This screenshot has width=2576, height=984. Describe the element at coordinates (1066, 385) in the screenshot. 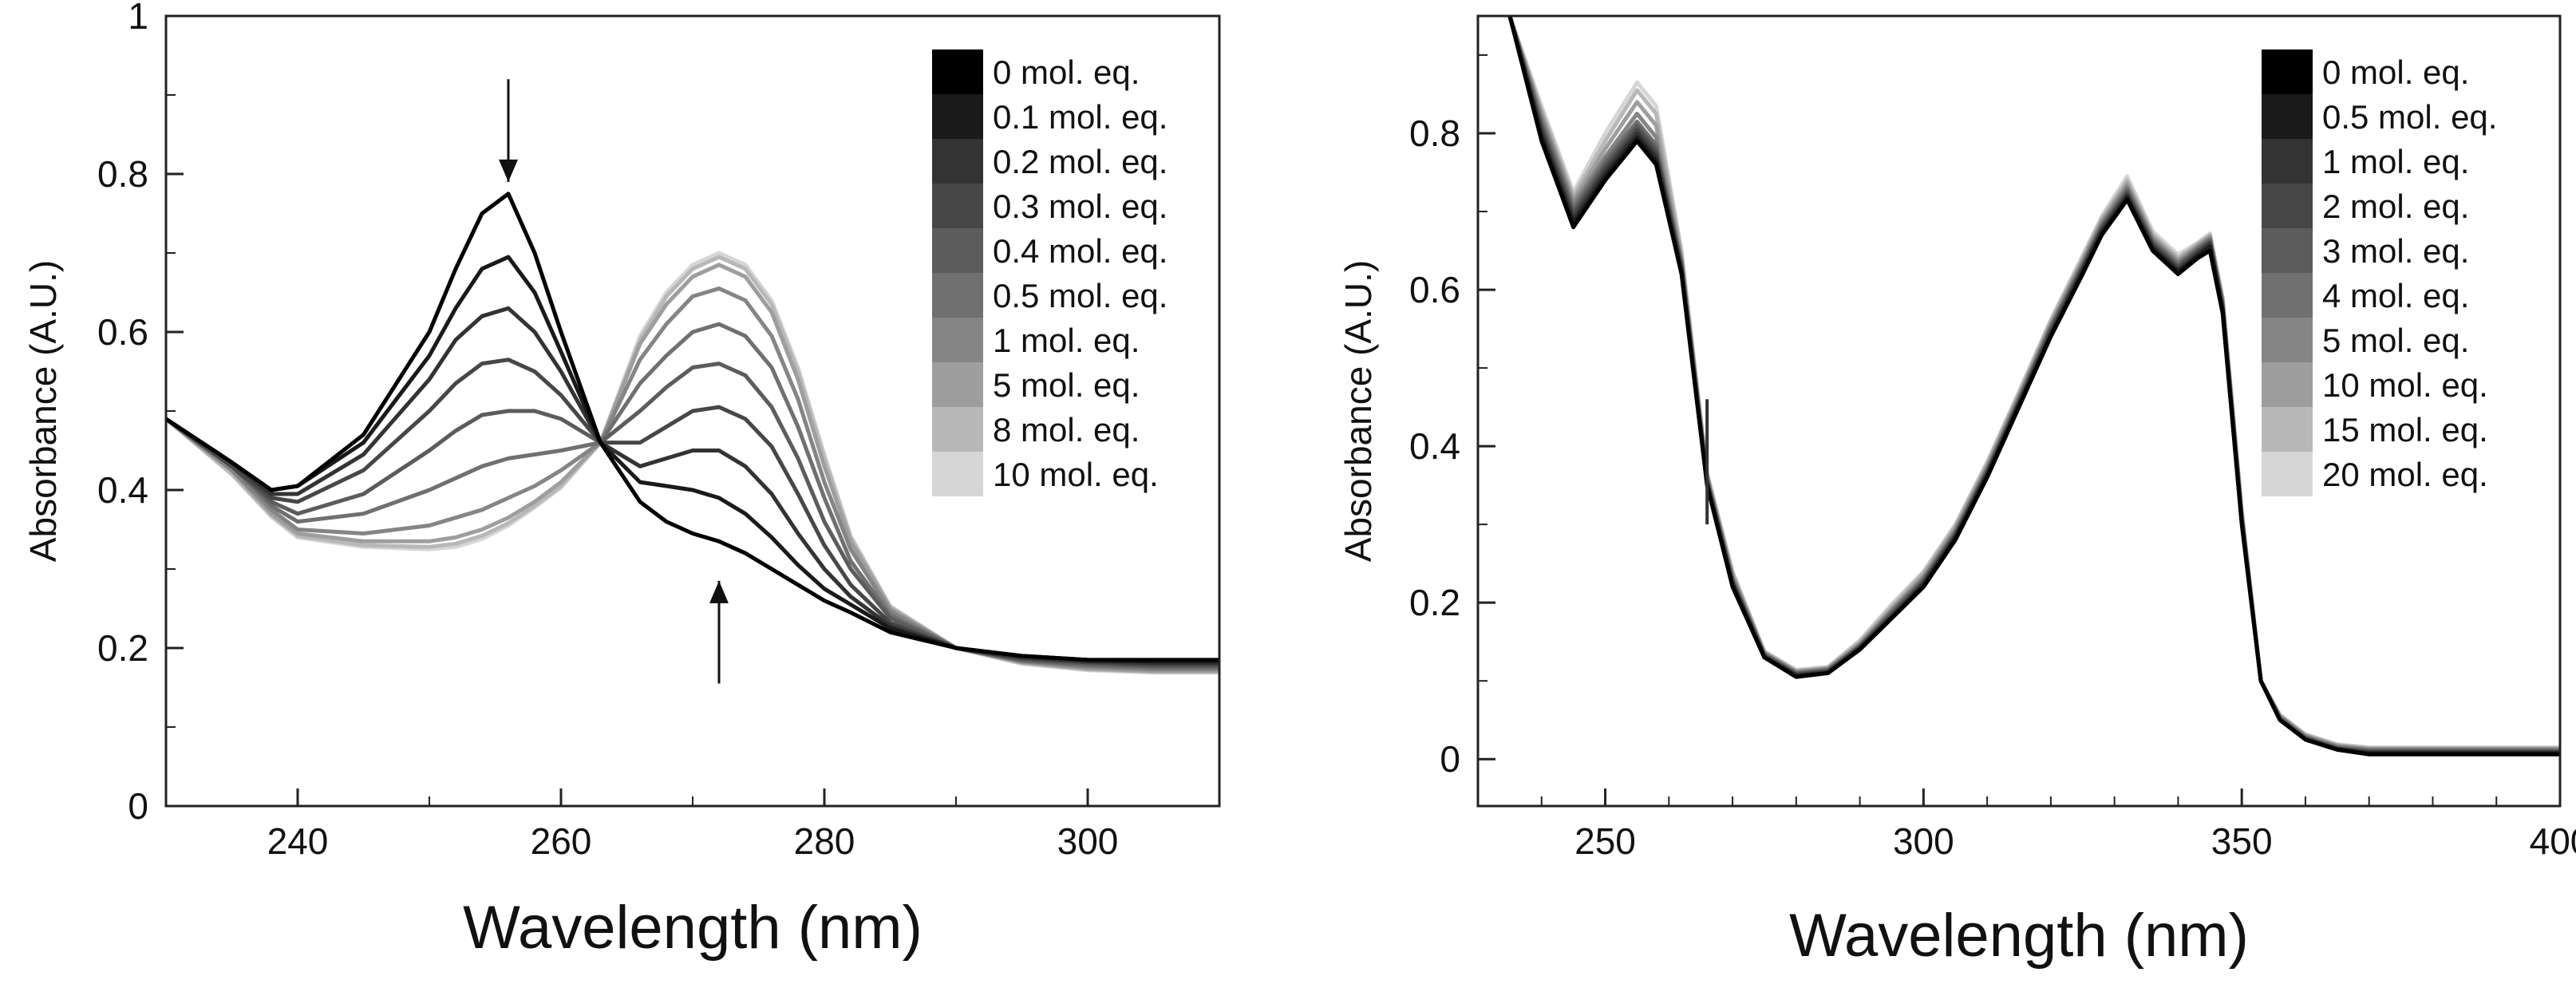

I see `left-legend-label: 5 mol. eq.` at that location.